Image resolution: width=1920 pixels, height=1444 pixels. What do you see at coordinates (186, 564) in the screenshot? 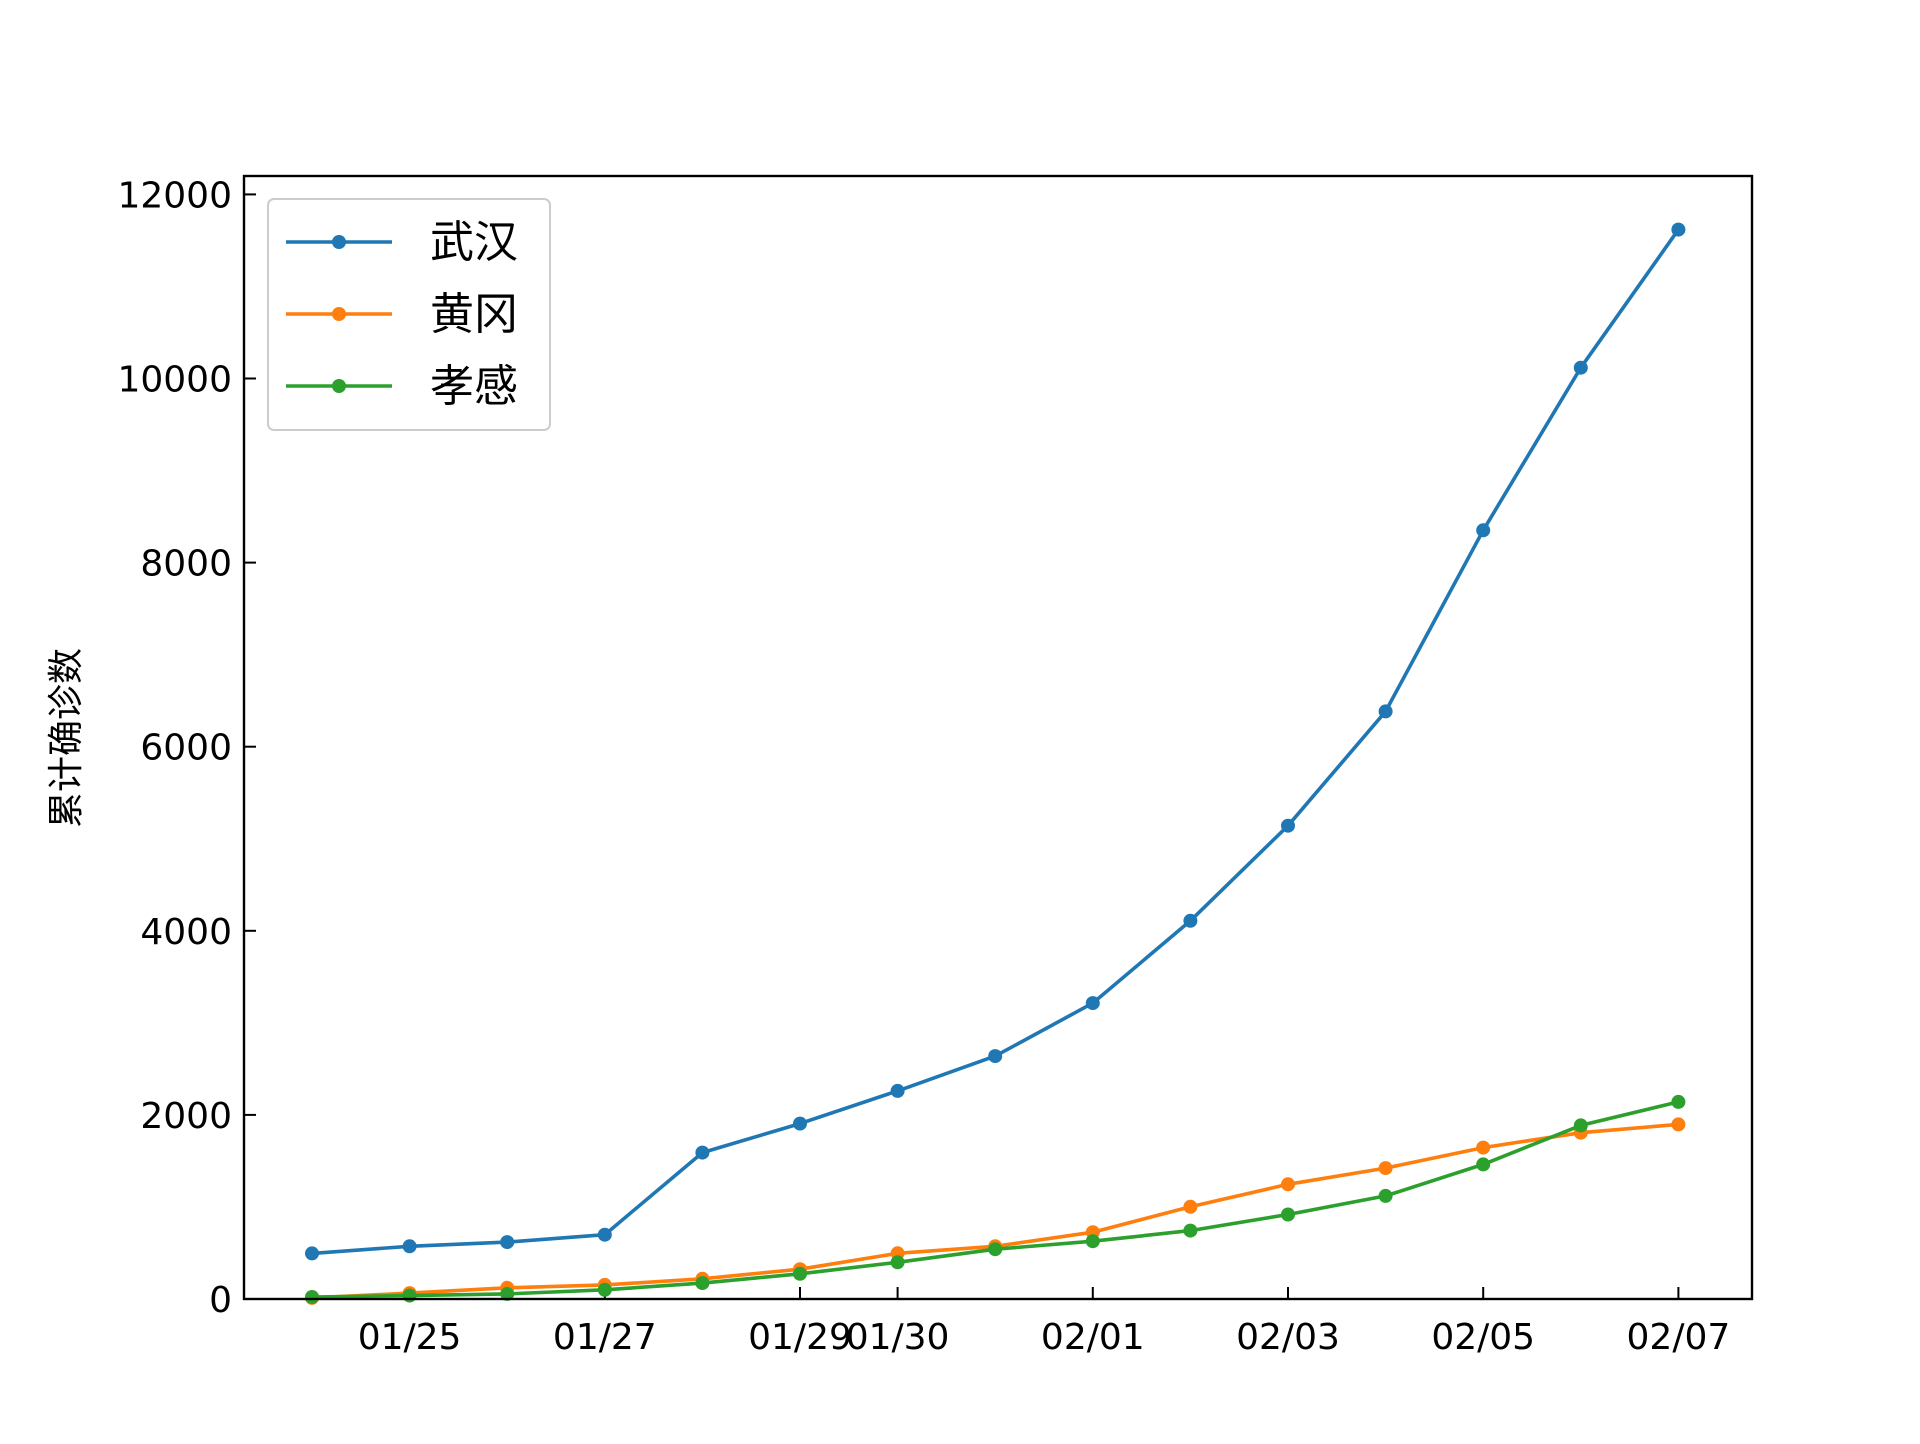
I see `y-tick-label: 8000` at bounding box center [186, 564].